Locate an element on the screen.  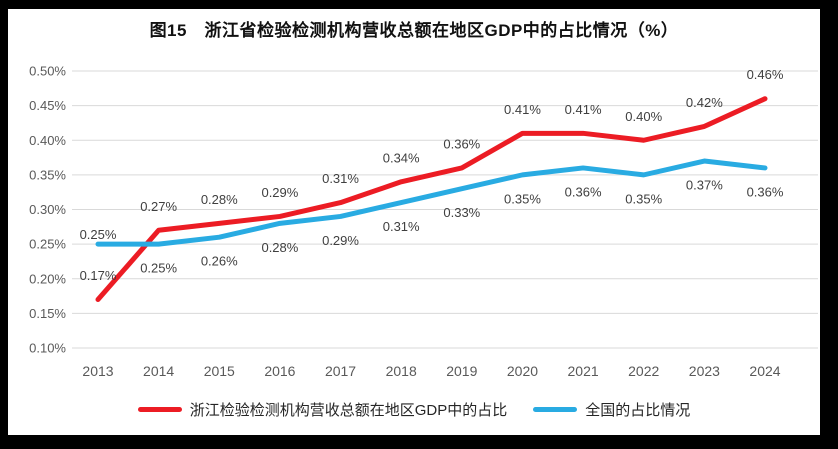
svg-text: 0.50% is located at coordinates (47, 71).